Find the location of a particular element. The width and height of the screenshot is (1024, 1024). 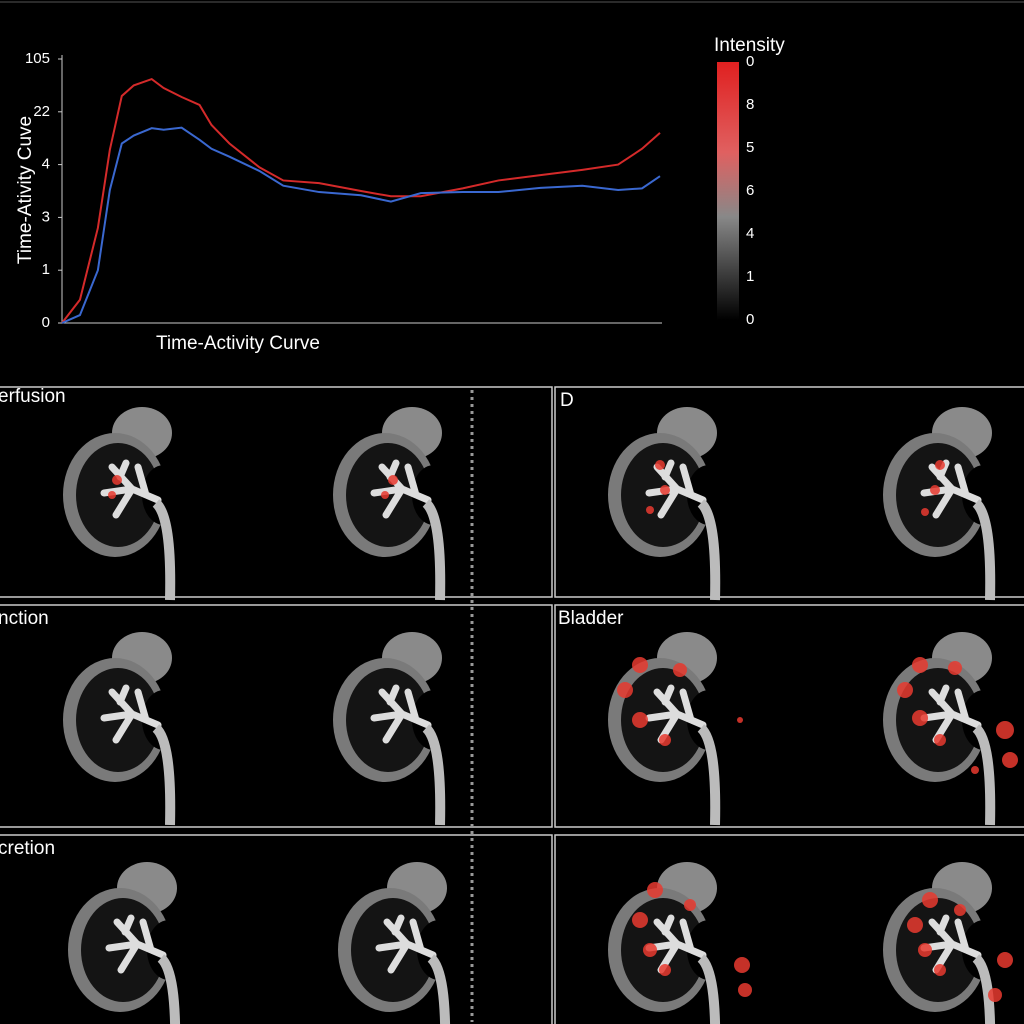

y-tick-label: 105 is located at coordinates (37, 58).